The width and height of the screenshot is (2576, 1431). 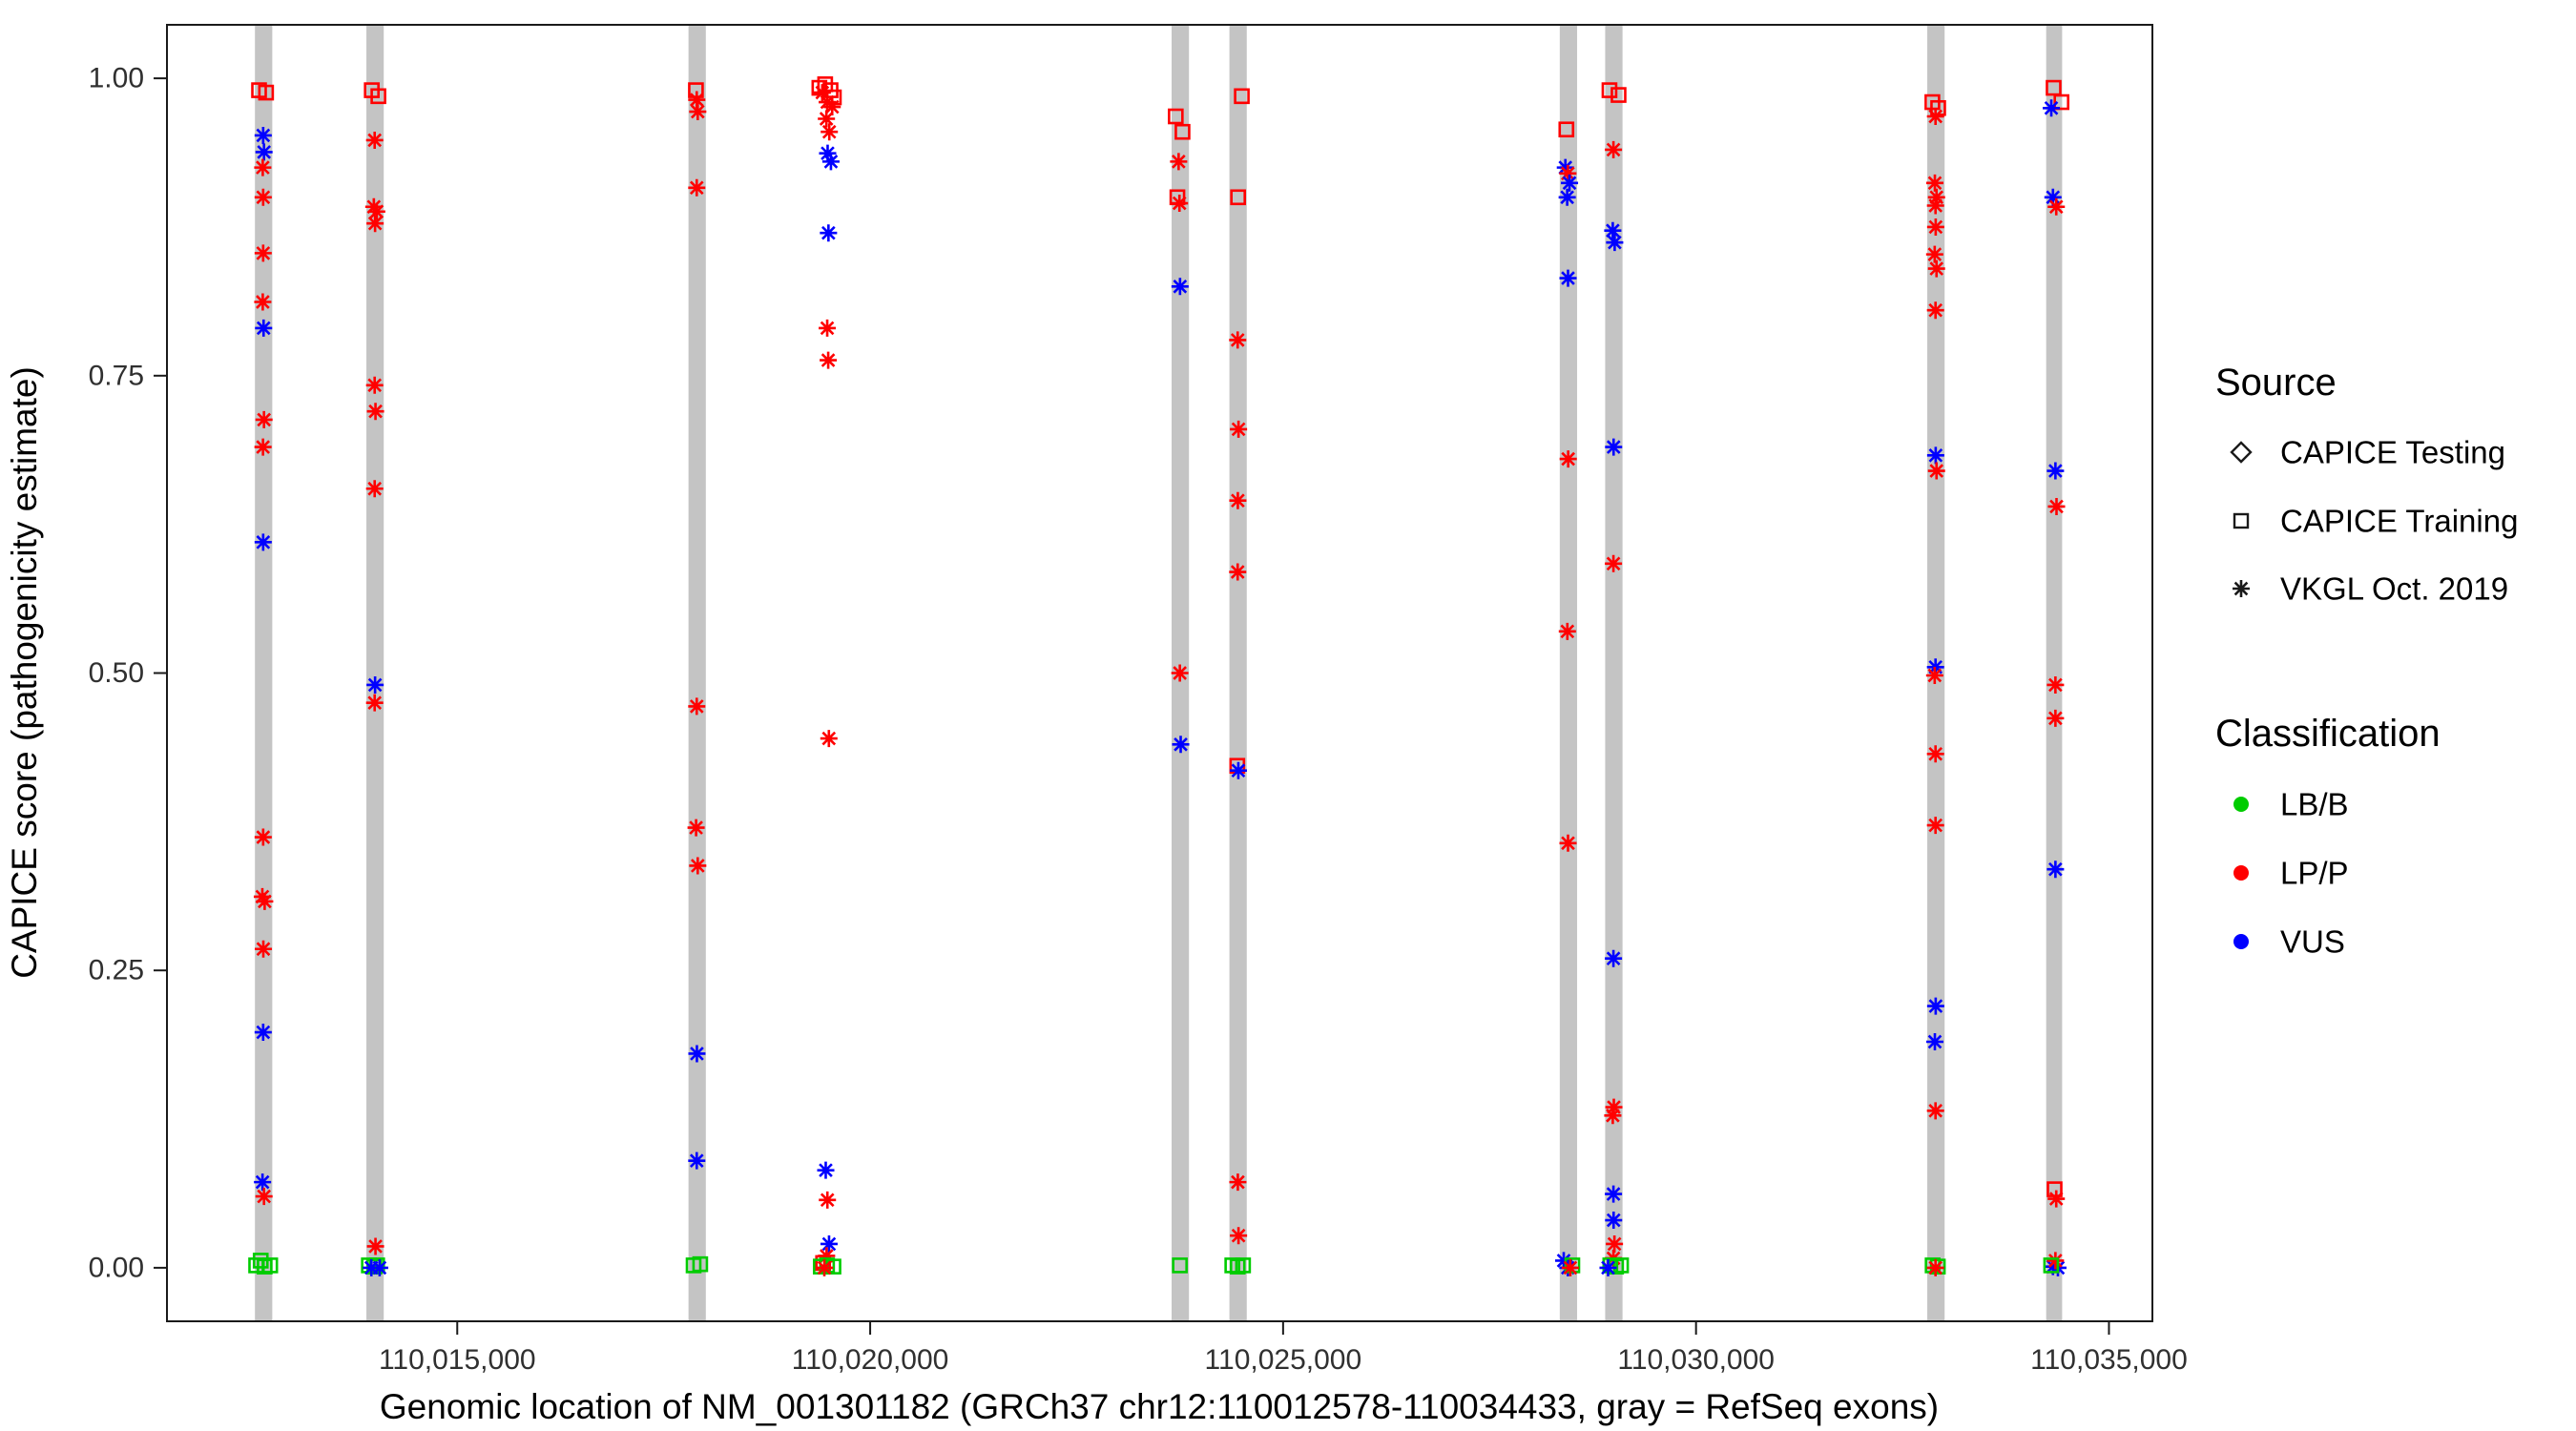 What do you see at coordinates (2328, 734) in the screenshot?
I see `legend-classification-title: Classification` at bounding box center [2328, 734].